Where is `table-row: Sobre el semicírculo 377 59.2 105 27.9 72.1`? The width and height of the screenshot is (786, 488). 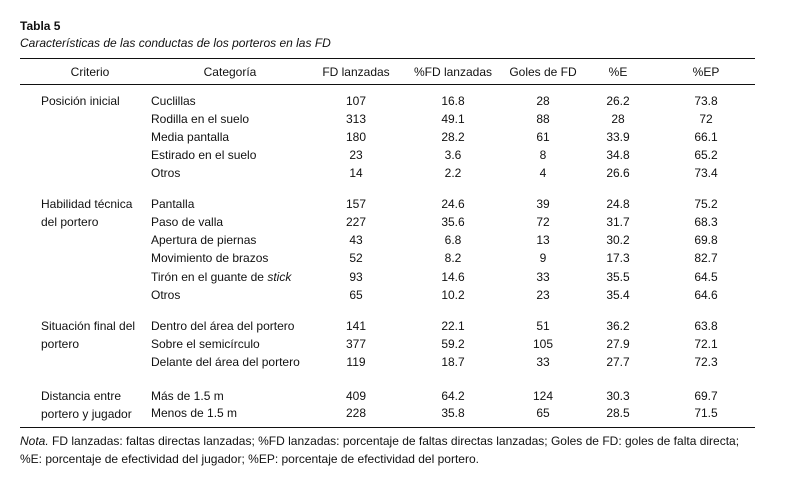
table-row: Sobre el semicírculo 377 59.2 105 27.9 72.1 is located at coordinates (393, 344).